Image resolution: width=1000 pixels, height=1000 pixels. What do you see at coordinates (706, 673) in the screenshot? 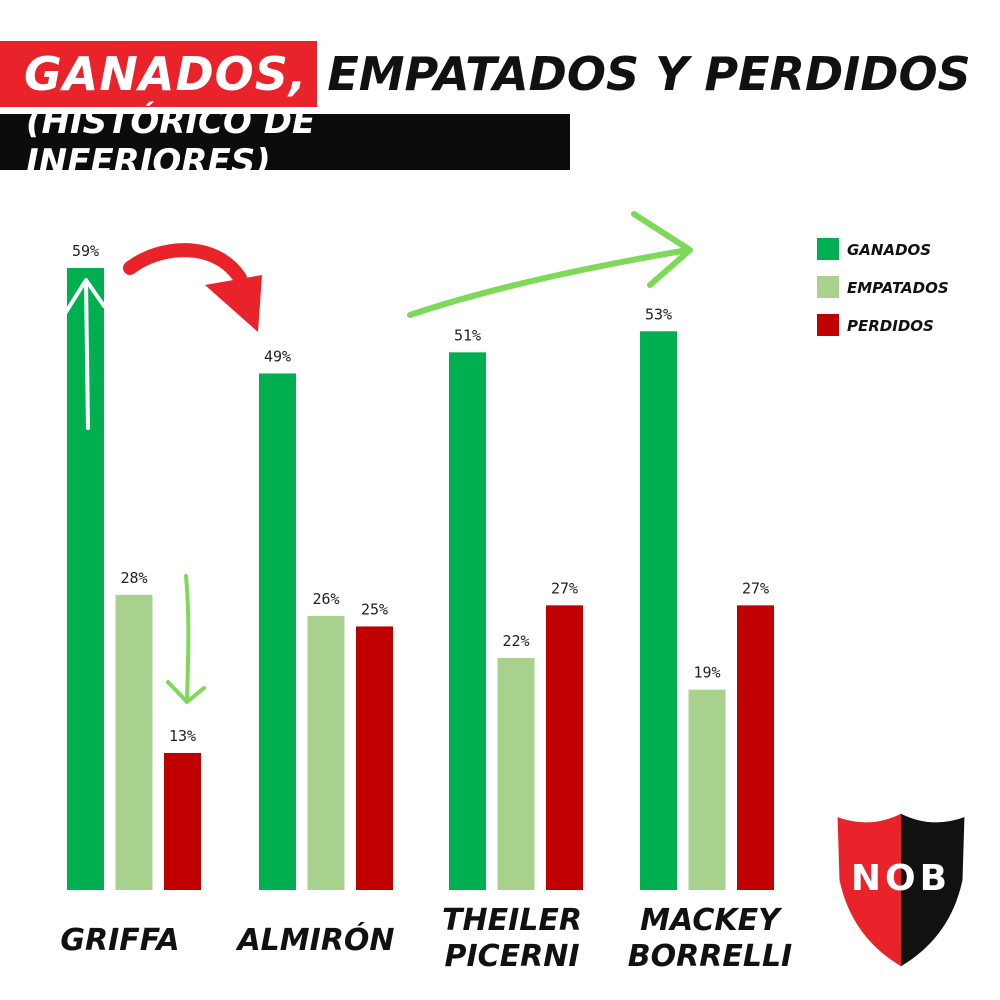
I see `data-label-empatados-3: 19%` at bounding box center [706, 673].